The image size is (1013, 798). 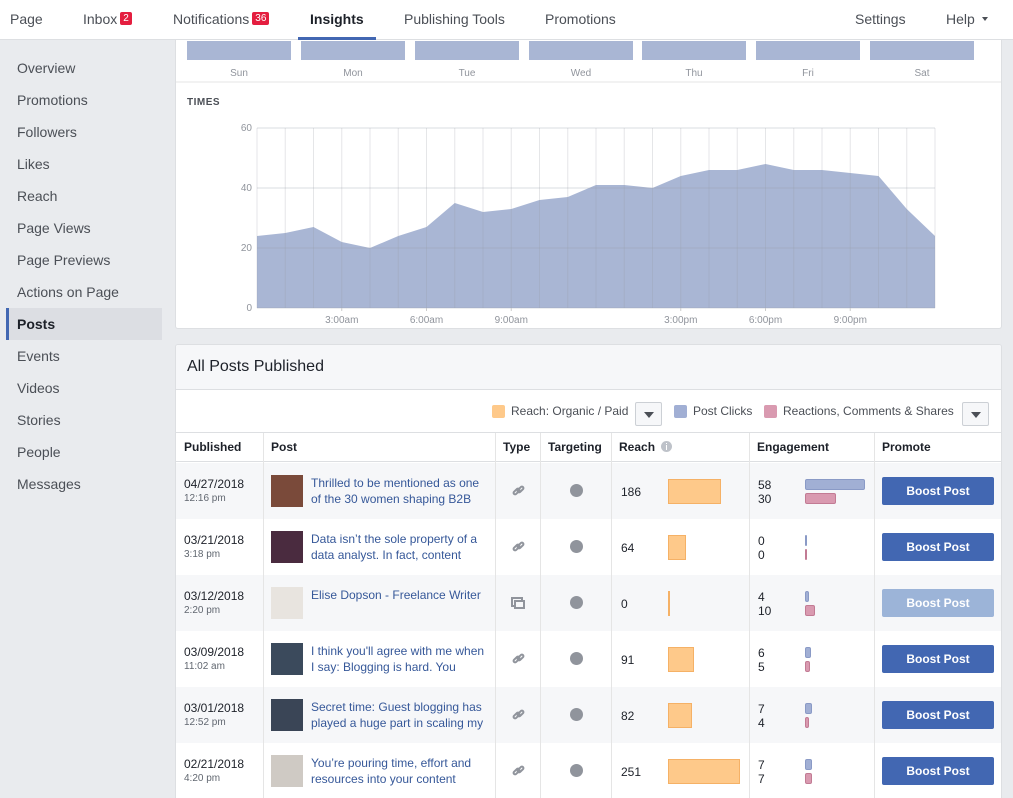 I want to click on sidebar-label: Followers, so click(x=47, y=132).